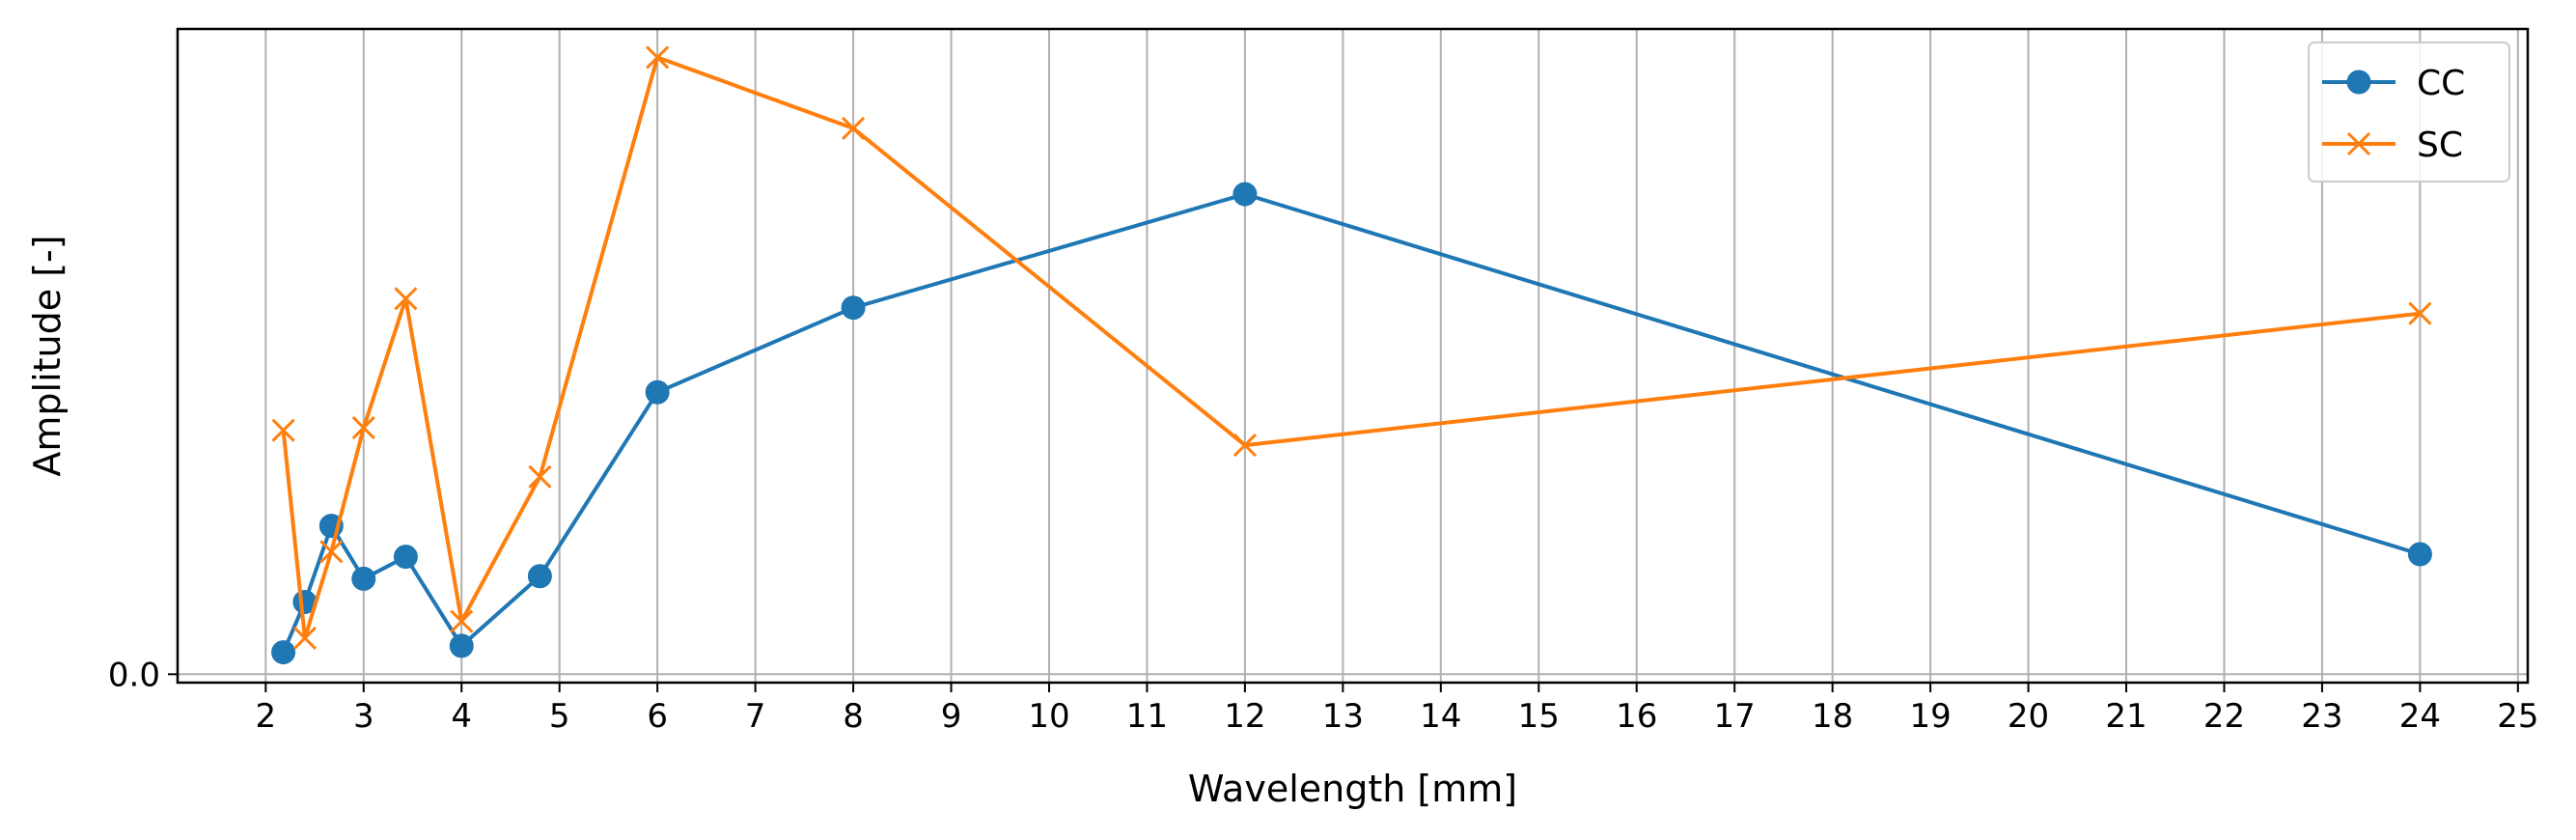 The width and height of the screenshot is (2576, 840). What do you see at coordinates (1396, 710) in the screenshot?
I see `x-axis-ticks: 2 3 4 5 6 7 8 9 10 11 12 13 14 15 16 17 18 19 20 21 22 23 24 25` at bounding box center [1396, 710].